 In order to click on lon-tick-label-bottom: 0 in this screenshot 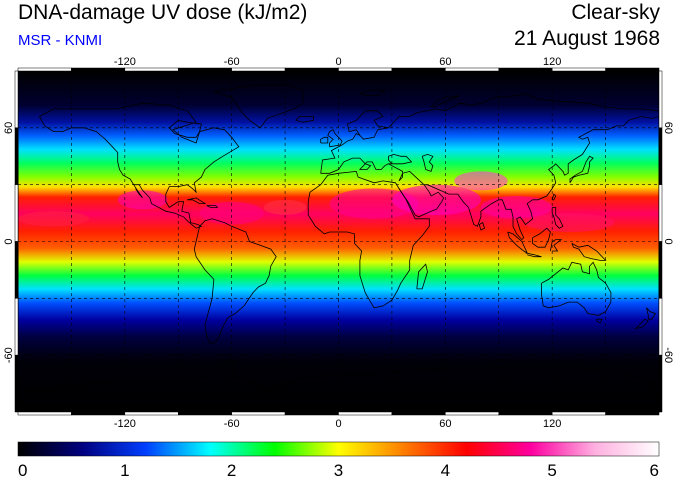, I will do `click(338, 424)`.